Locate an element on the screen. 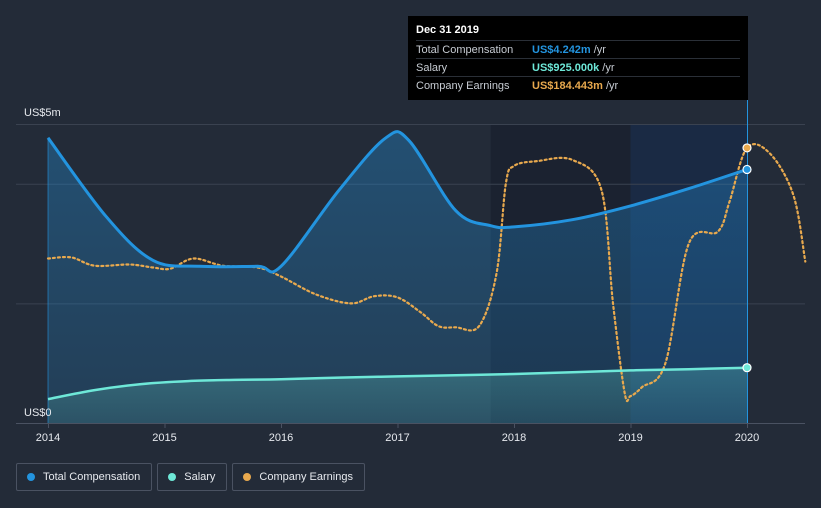  tooltip-row-total: Total Compensation US$4.242m /yr is located at coordinates (578, 49).